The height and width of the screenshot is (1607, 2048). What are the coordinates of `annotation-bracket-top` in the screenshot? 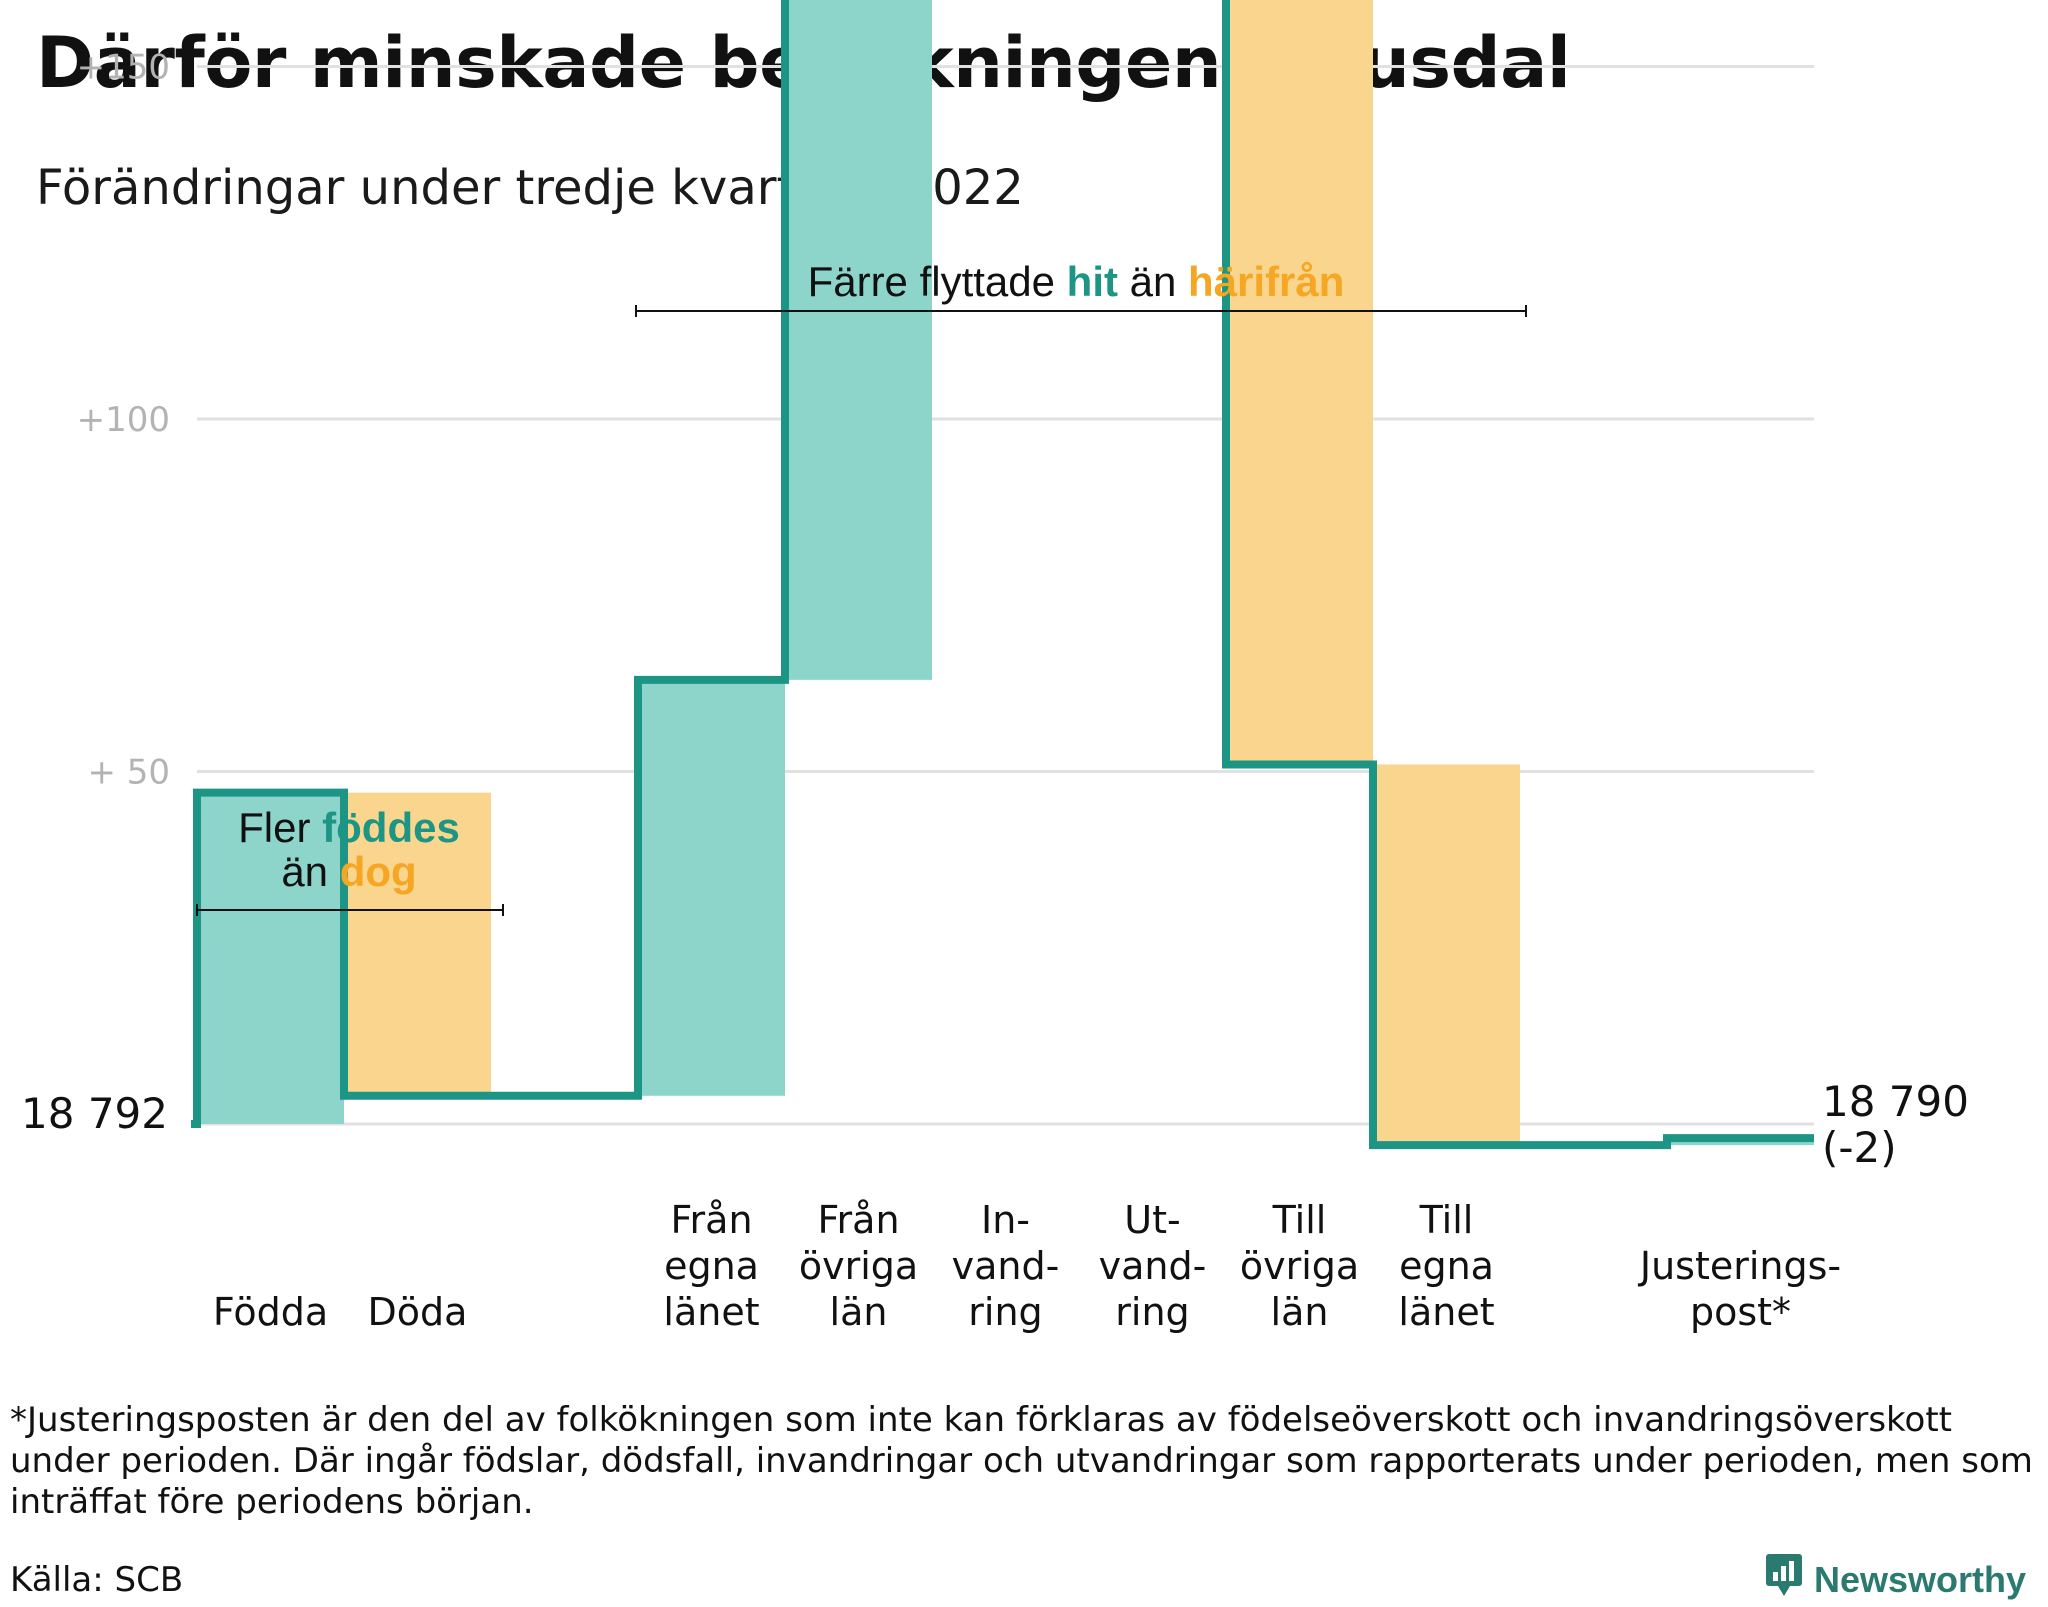 It's located at (1081, 311).